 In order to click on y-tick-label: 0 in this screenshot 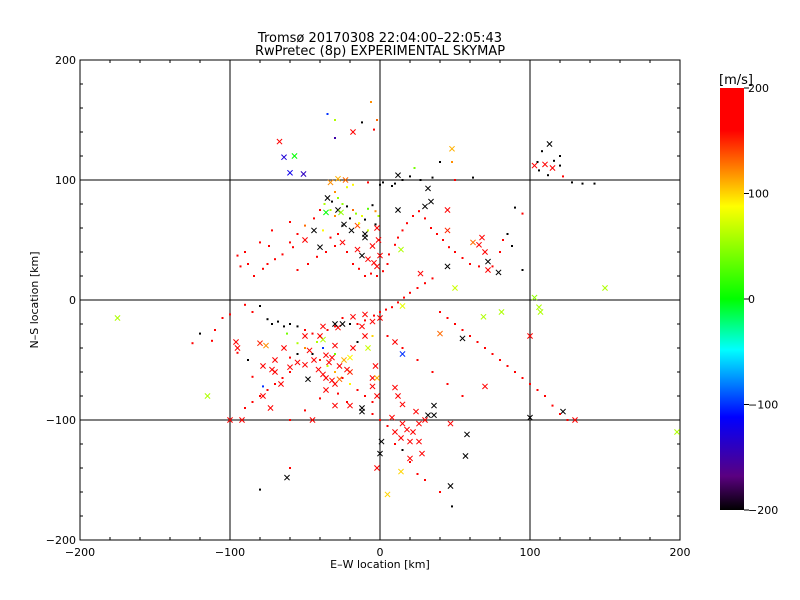, I will do `click(72, 300)`.